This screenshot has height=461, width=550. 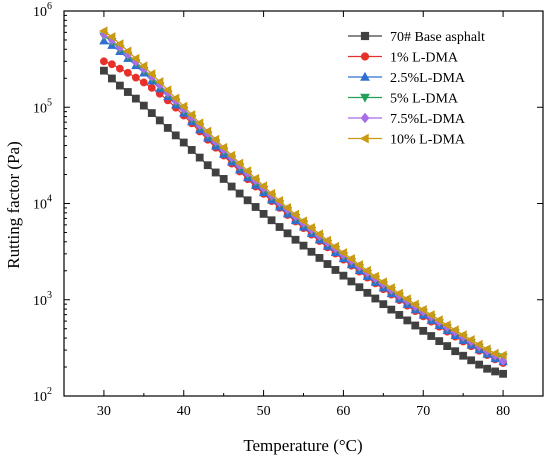 I want to click on legend-item: 2.5%L-DMA, so click(x=407, y=78).